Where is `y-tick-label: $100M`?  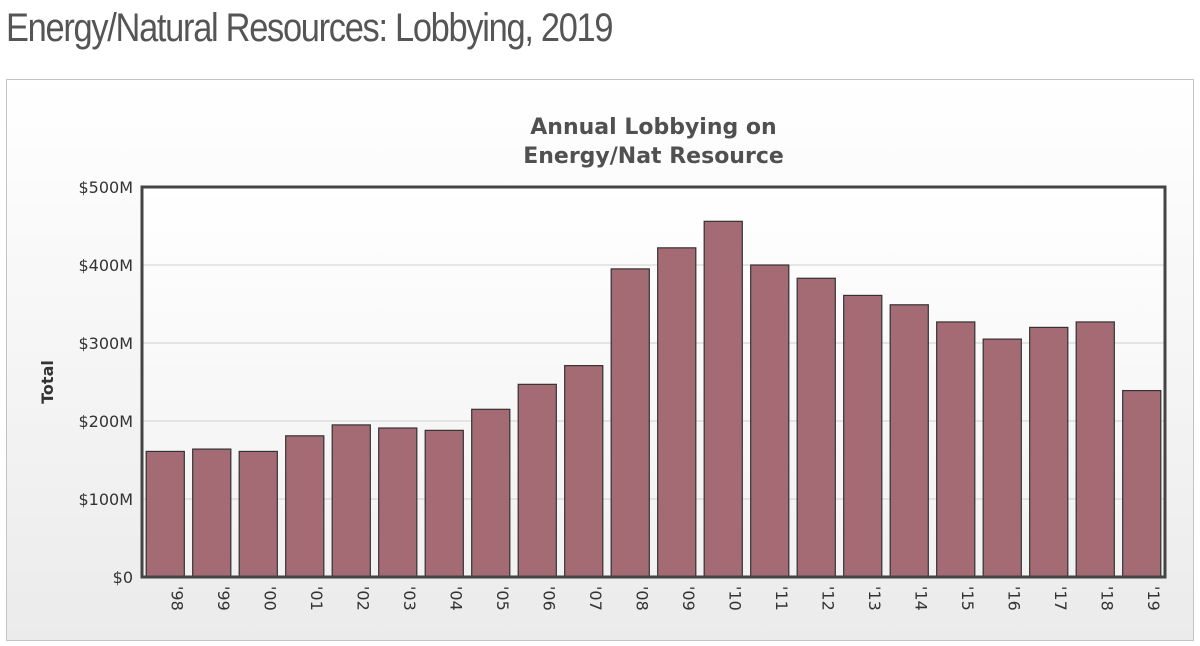 y-tick-label: $100M is located at coordinates (105, 499).